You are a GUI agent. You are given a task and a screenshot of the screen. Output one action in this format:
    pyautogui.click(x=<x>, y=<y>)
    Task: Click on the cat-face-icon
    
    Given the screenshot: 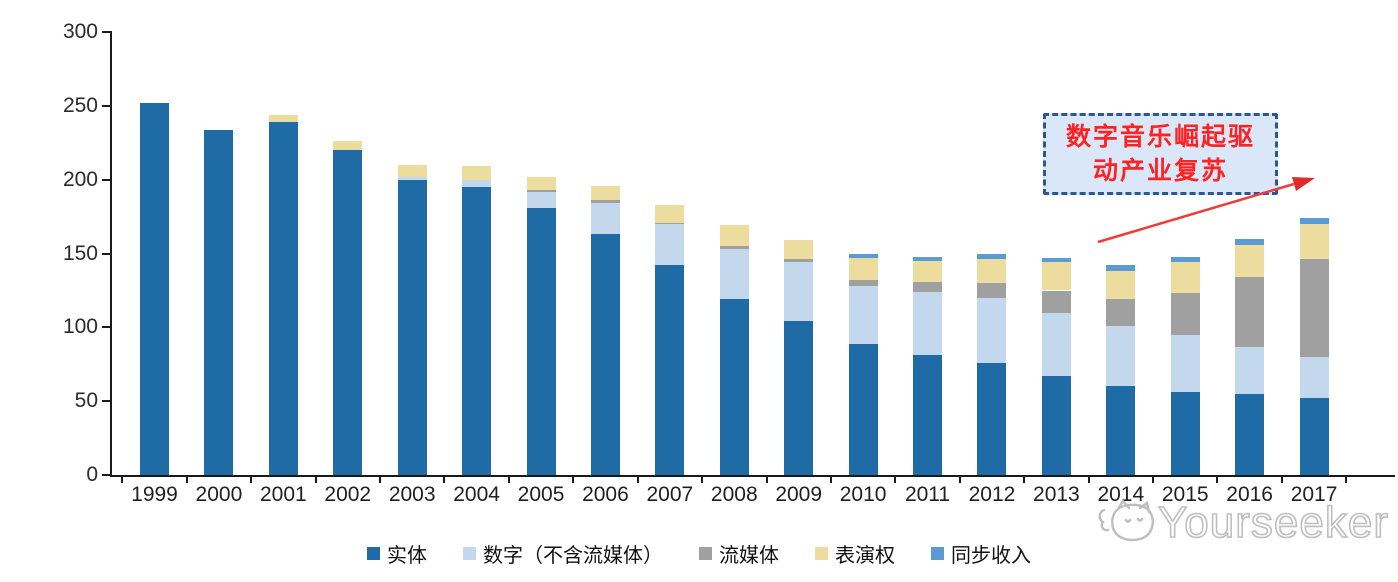 What is the action you would take?
    pyautogui.click(x=1126, y=520)
    